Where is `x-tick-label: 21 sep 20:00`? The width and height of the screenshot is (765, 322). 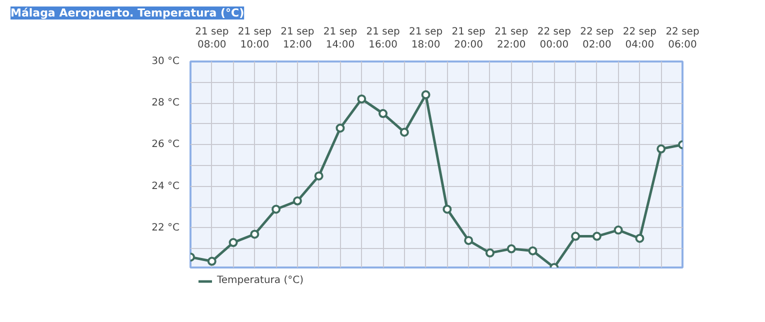 x-tick-label: 21 sep 20:00 is located at coordinates (469, 38).